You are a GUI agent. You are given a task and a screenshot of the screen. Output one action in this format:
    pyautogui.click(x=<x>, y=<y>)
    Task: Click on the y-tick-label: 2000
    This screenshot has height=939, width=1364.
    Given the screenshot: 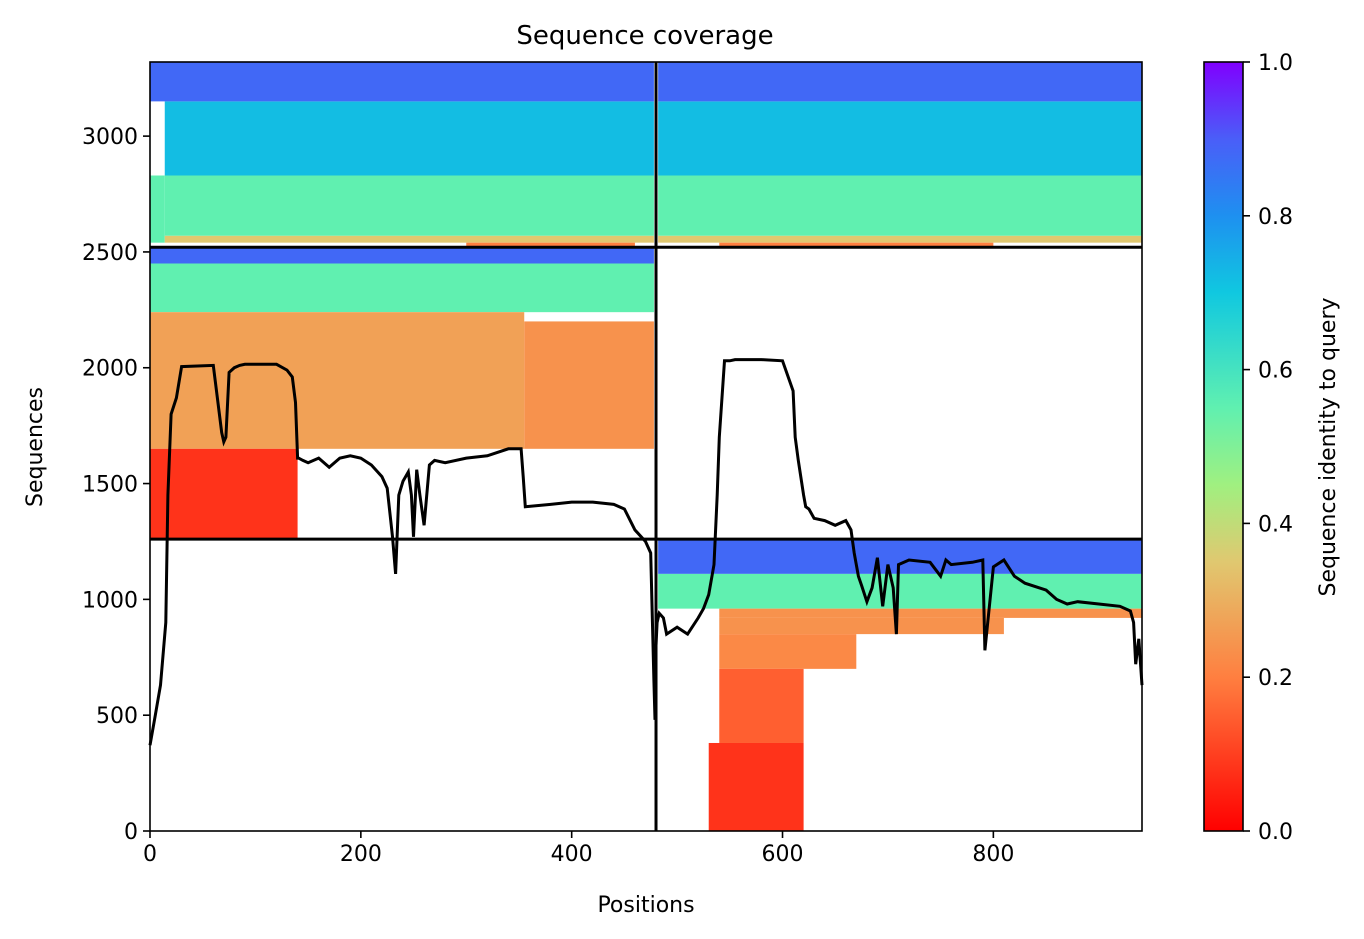 What is the action you would take?
    pyautogui.click(x=110, y=369)
    